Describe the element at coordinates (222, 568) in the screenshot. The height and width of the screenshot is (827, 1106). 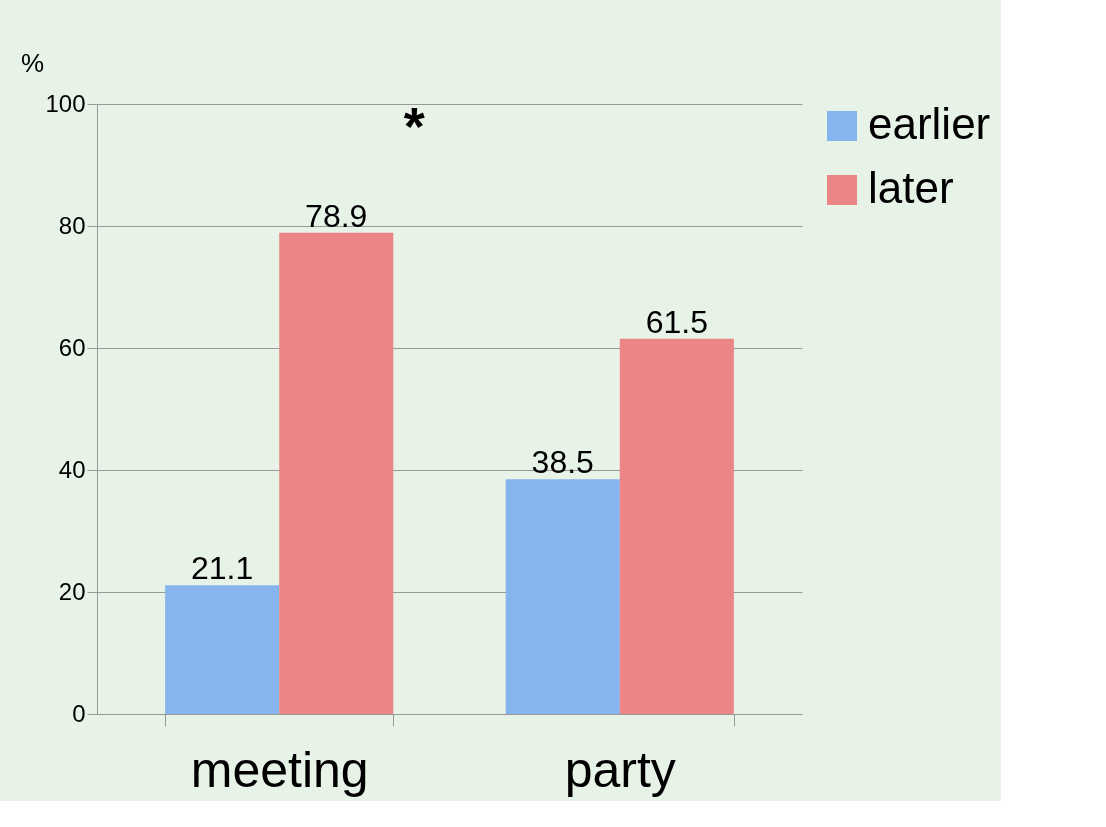
I see `data-label: 21.1` at that location.